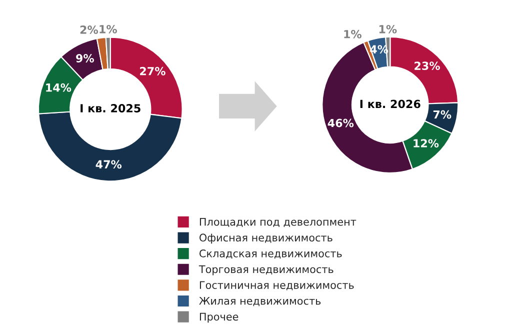 The image size is (511, 332). I want to click on data-label: 46%, so click(341, 123).